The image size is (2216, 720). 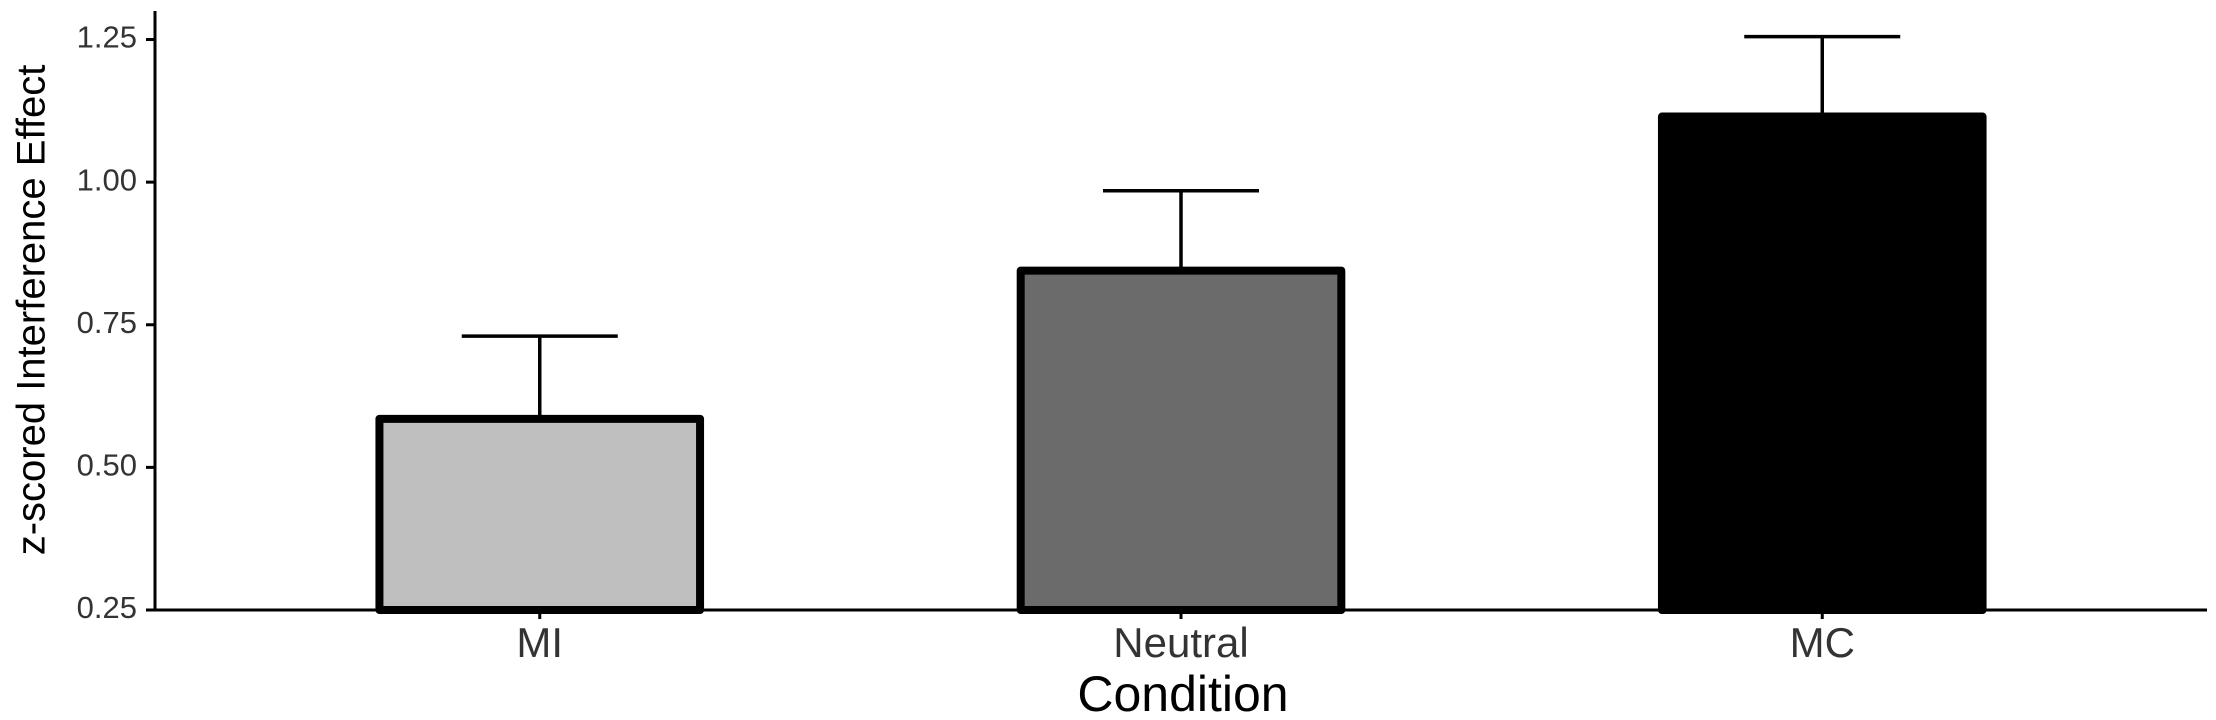 What do you see at coordinates (539, 642) in the screenshot?
I see `x-tick-label: MI` at bounding box center [539, 642].